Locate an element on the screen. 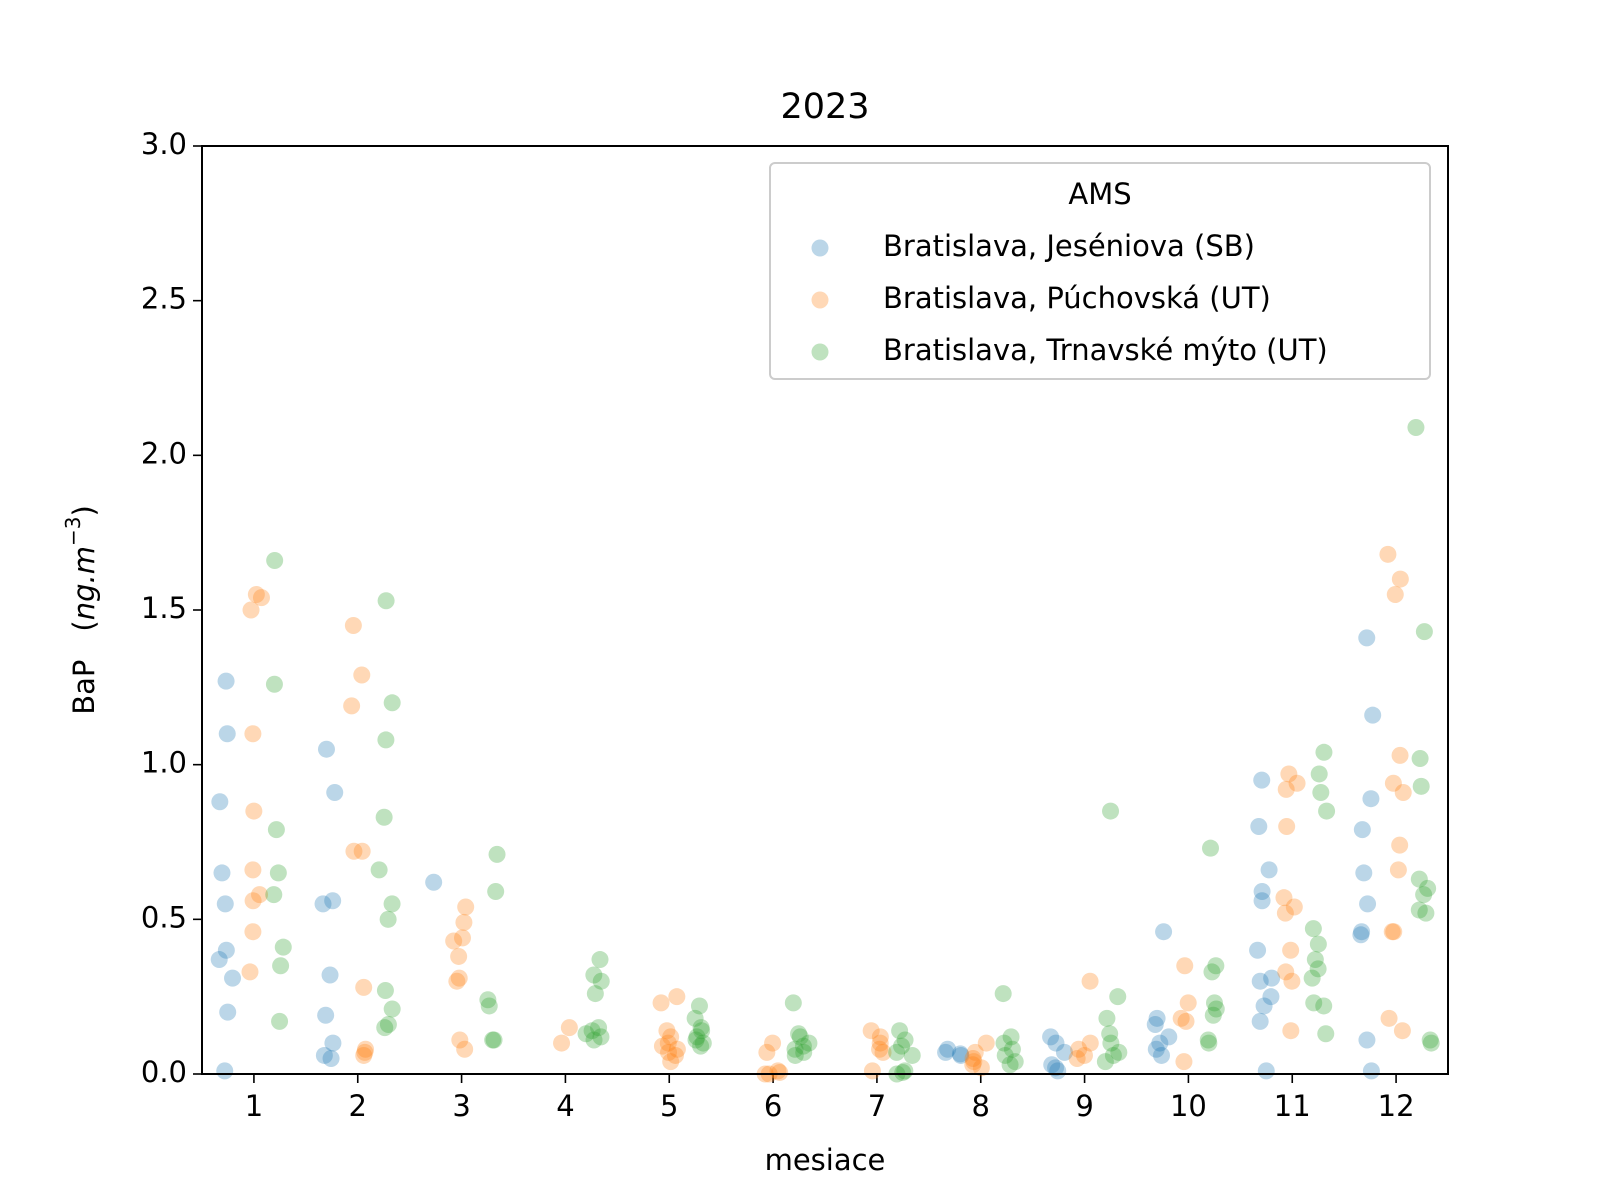  legend-label: Bratislava, Púchovská (UT) is located at coordinates (1077, 298).